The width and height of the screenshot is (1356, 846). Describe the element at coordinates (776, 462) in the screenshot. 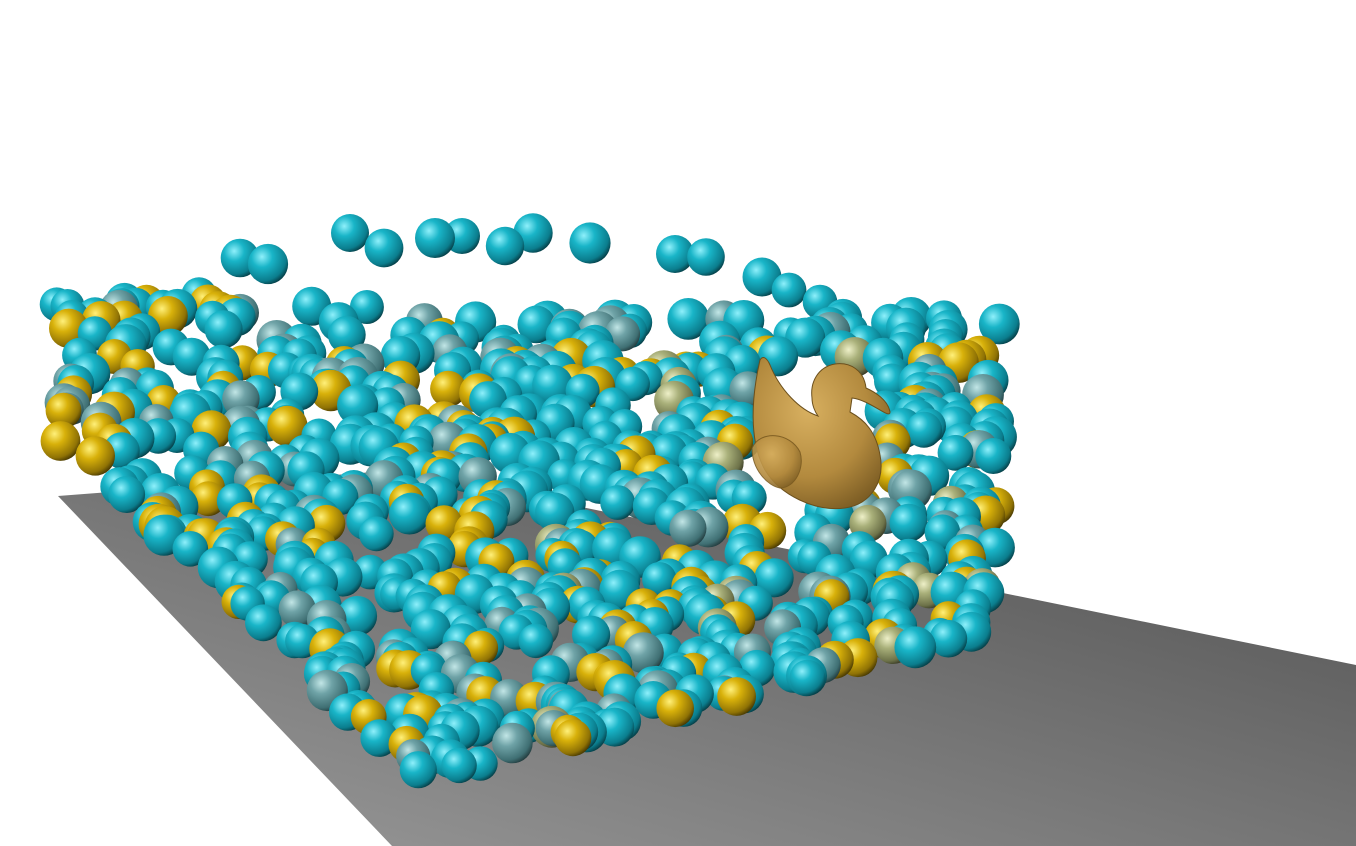

I see `duck-wing` at that location.